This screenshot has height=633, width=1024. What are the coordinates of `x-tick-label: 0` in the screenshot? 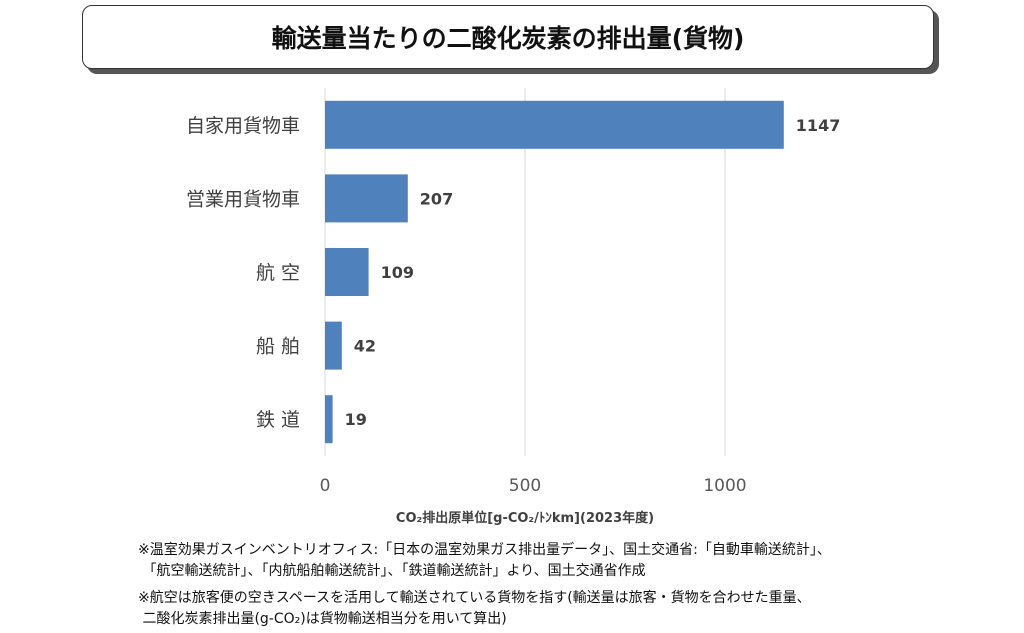 It's located at (325, 486).